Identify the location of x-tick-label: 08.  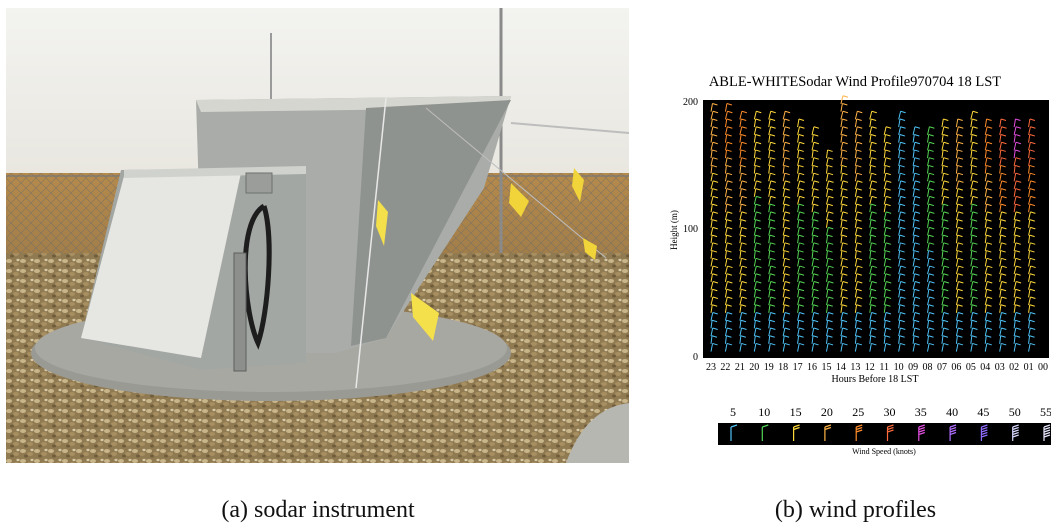
(928, 367).